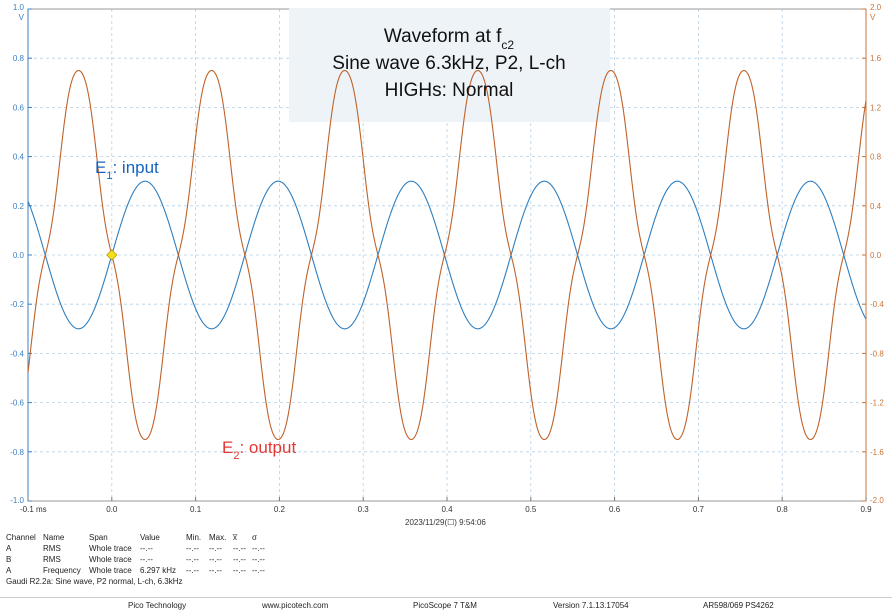 The height and width of the screenshot is (612, 892). I want to click on x-axis-tick-label: 0.2, so click(280, 509).